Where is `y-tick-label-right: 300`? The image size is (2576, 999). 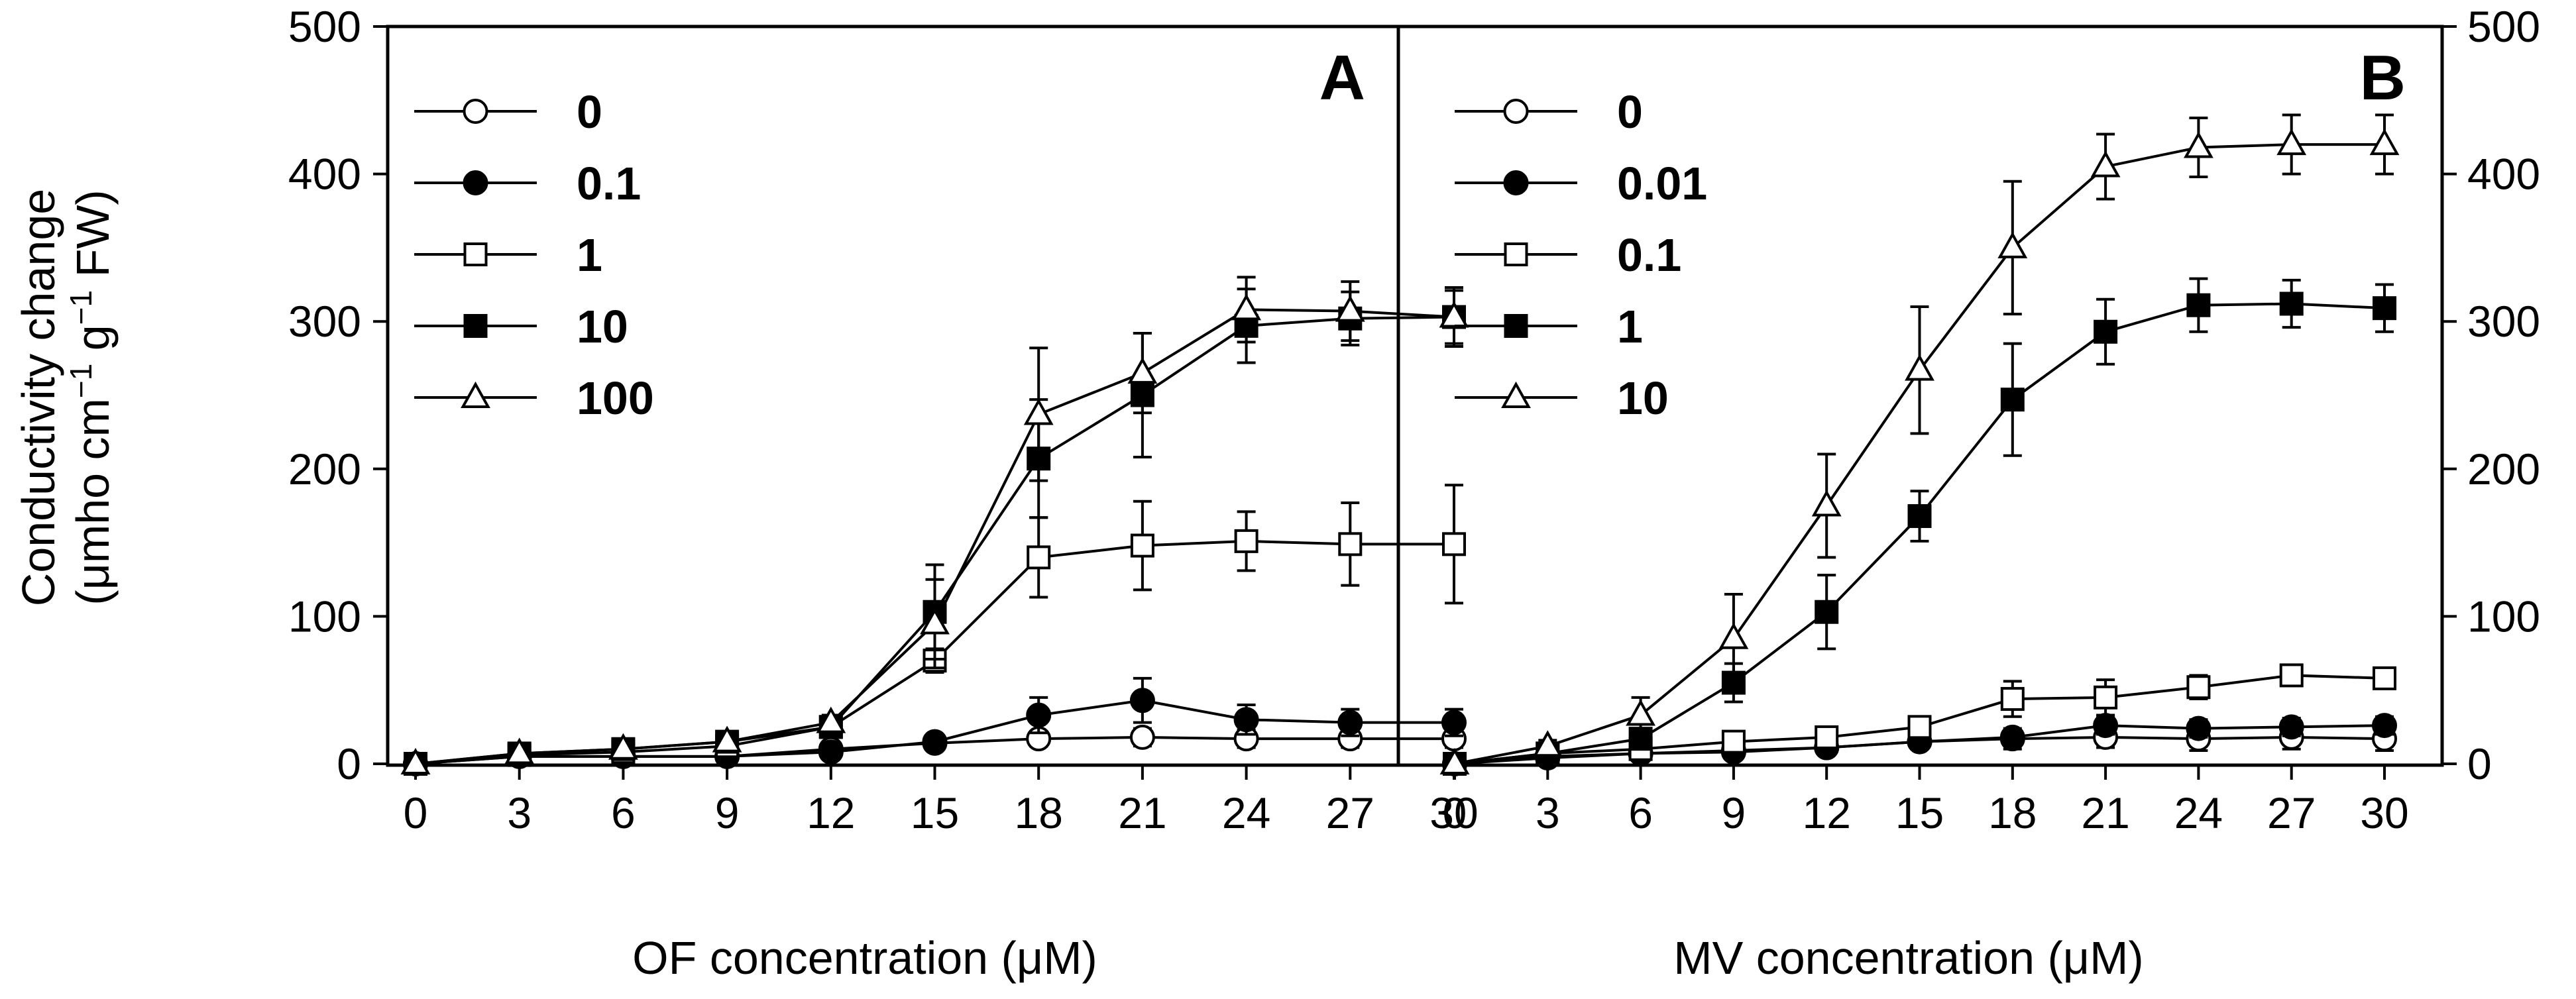
y-tick-label-right: 300 is located at coordinates (2503, 321).